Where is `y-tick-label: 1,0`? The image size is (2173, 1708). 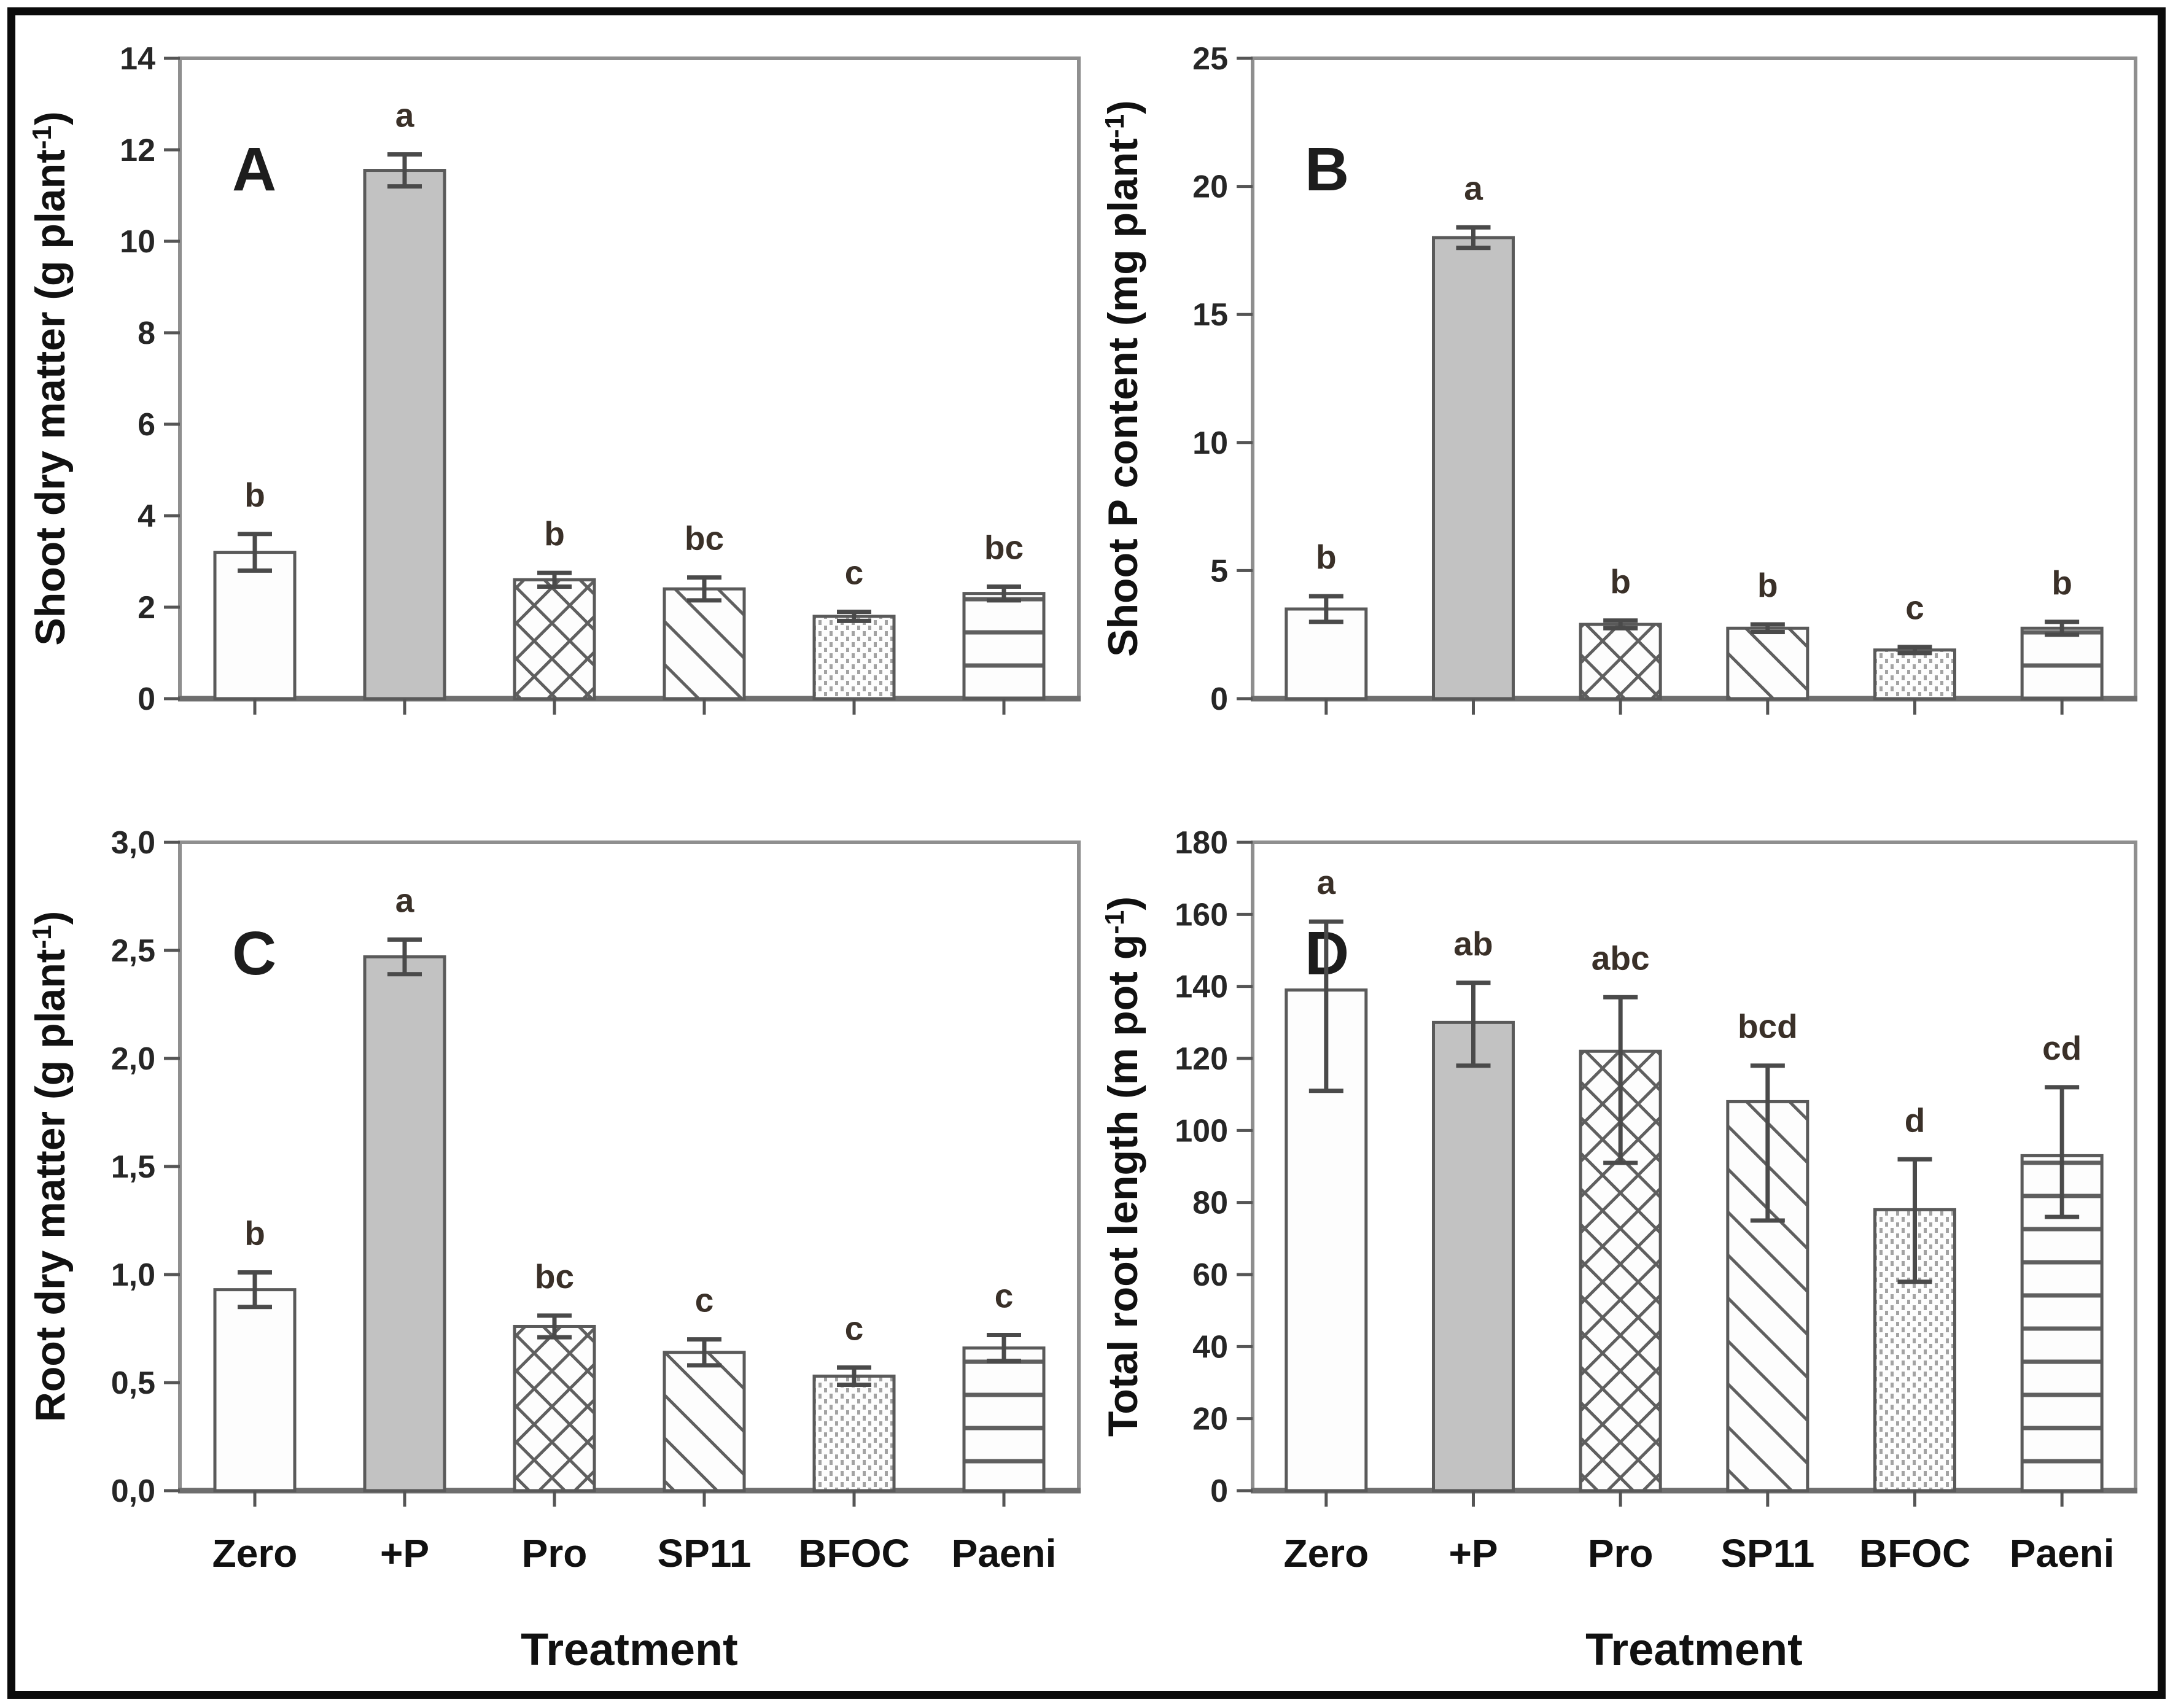 y-tick-label: 1,0 is located at coordinates (133, 1275).